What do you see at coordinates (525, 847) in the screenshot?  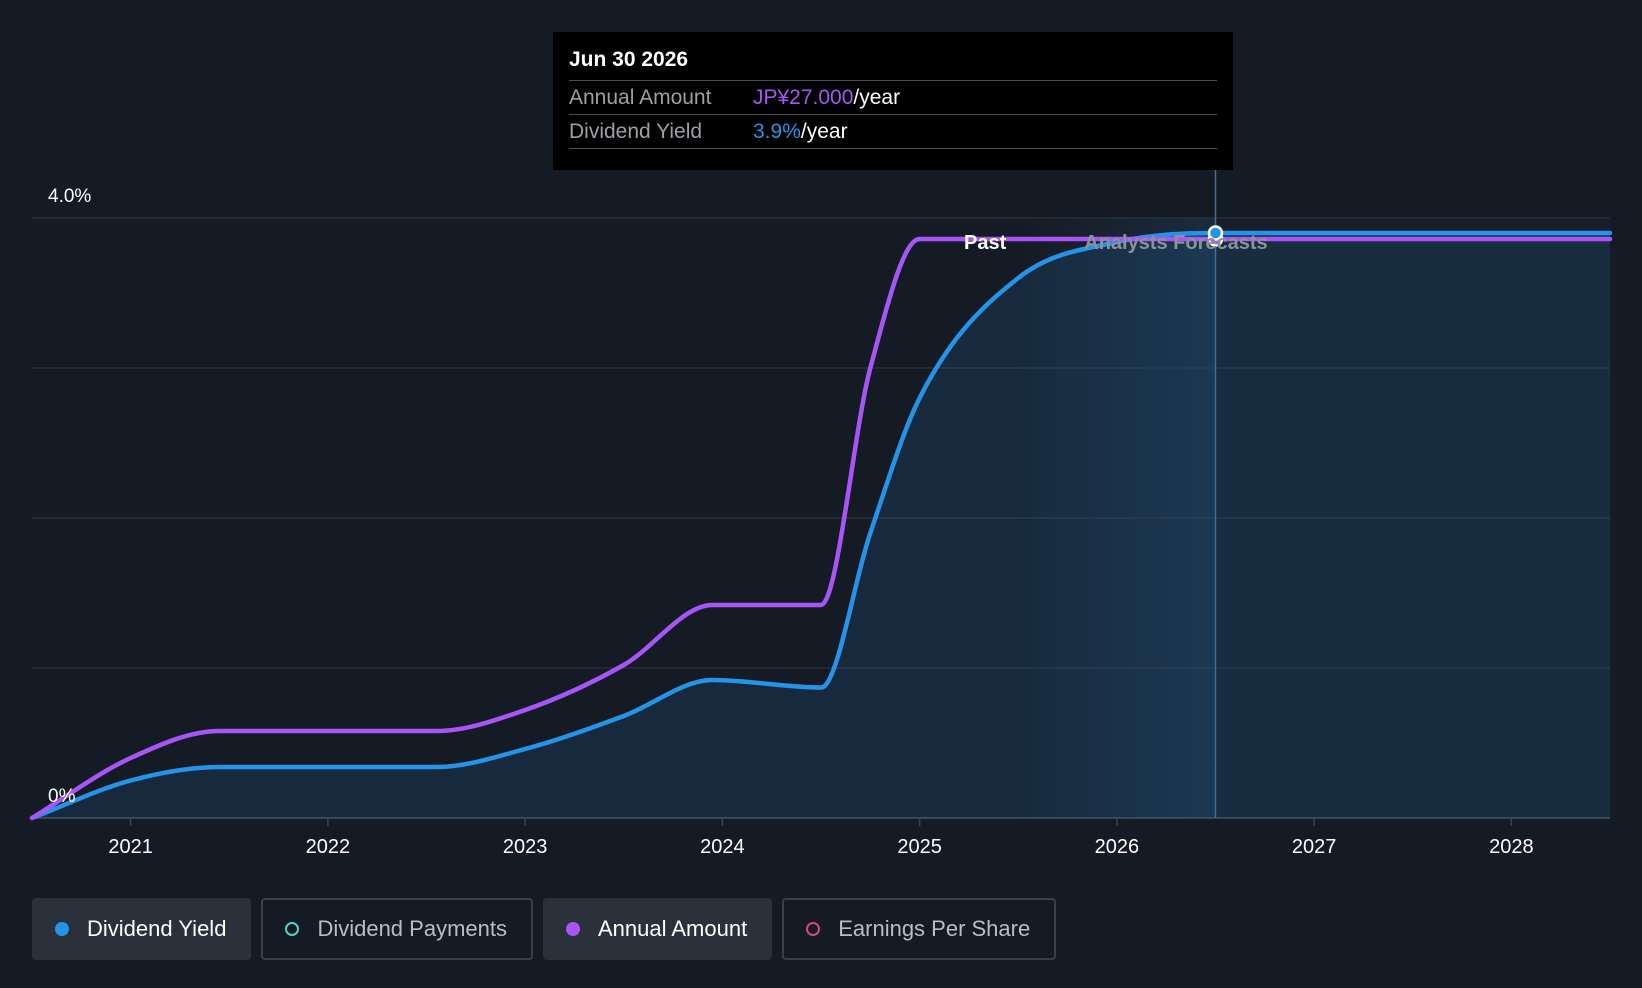 I see `x-tick-label: 2023` at bounding box center [525, 847].